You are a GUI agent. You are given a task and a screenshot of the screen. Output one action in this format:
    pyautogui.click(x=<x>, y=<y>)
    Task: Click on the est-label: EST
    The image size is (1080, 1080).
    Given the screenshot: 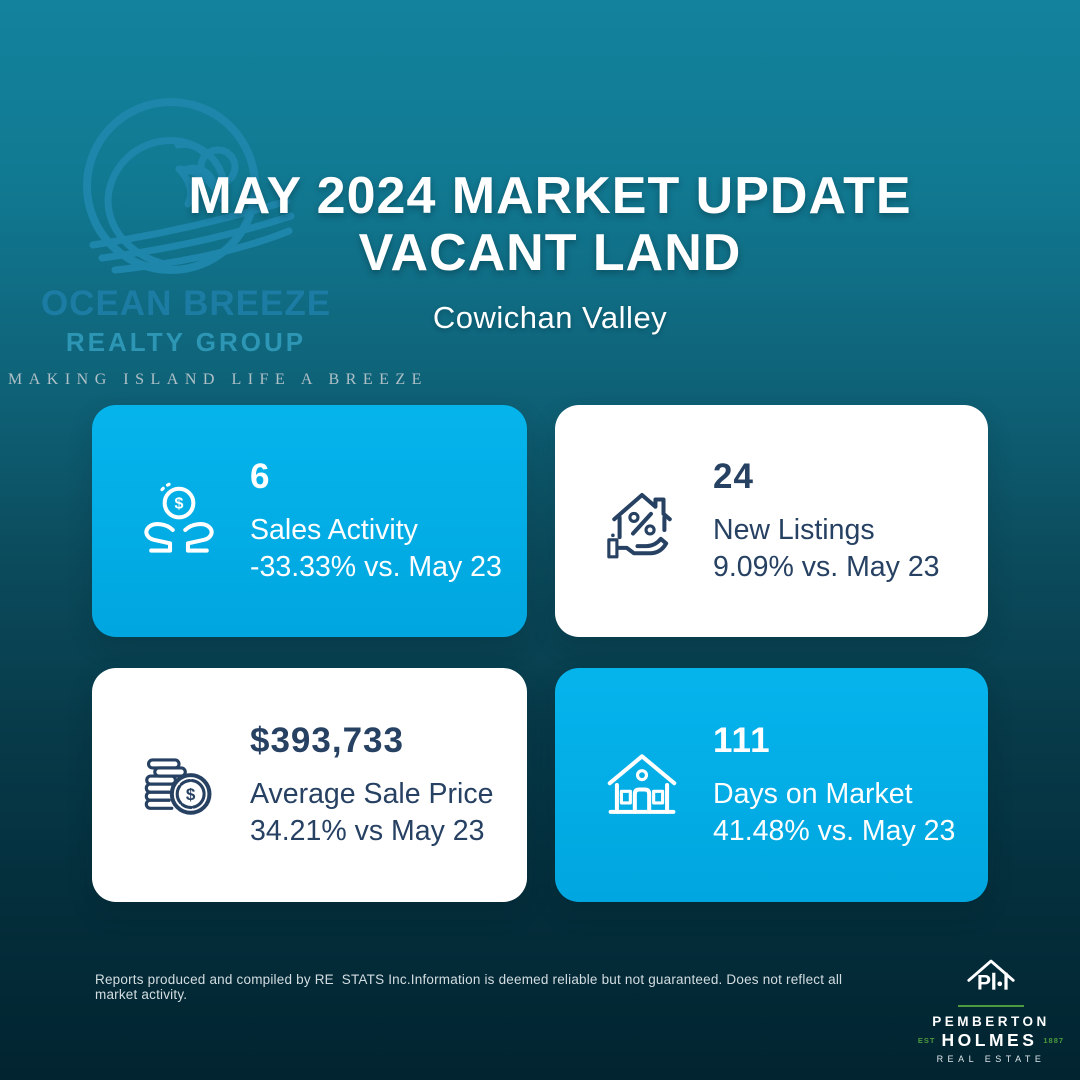 What is the action you would take?
    pyautogui.click(x=926, y=1040)
    